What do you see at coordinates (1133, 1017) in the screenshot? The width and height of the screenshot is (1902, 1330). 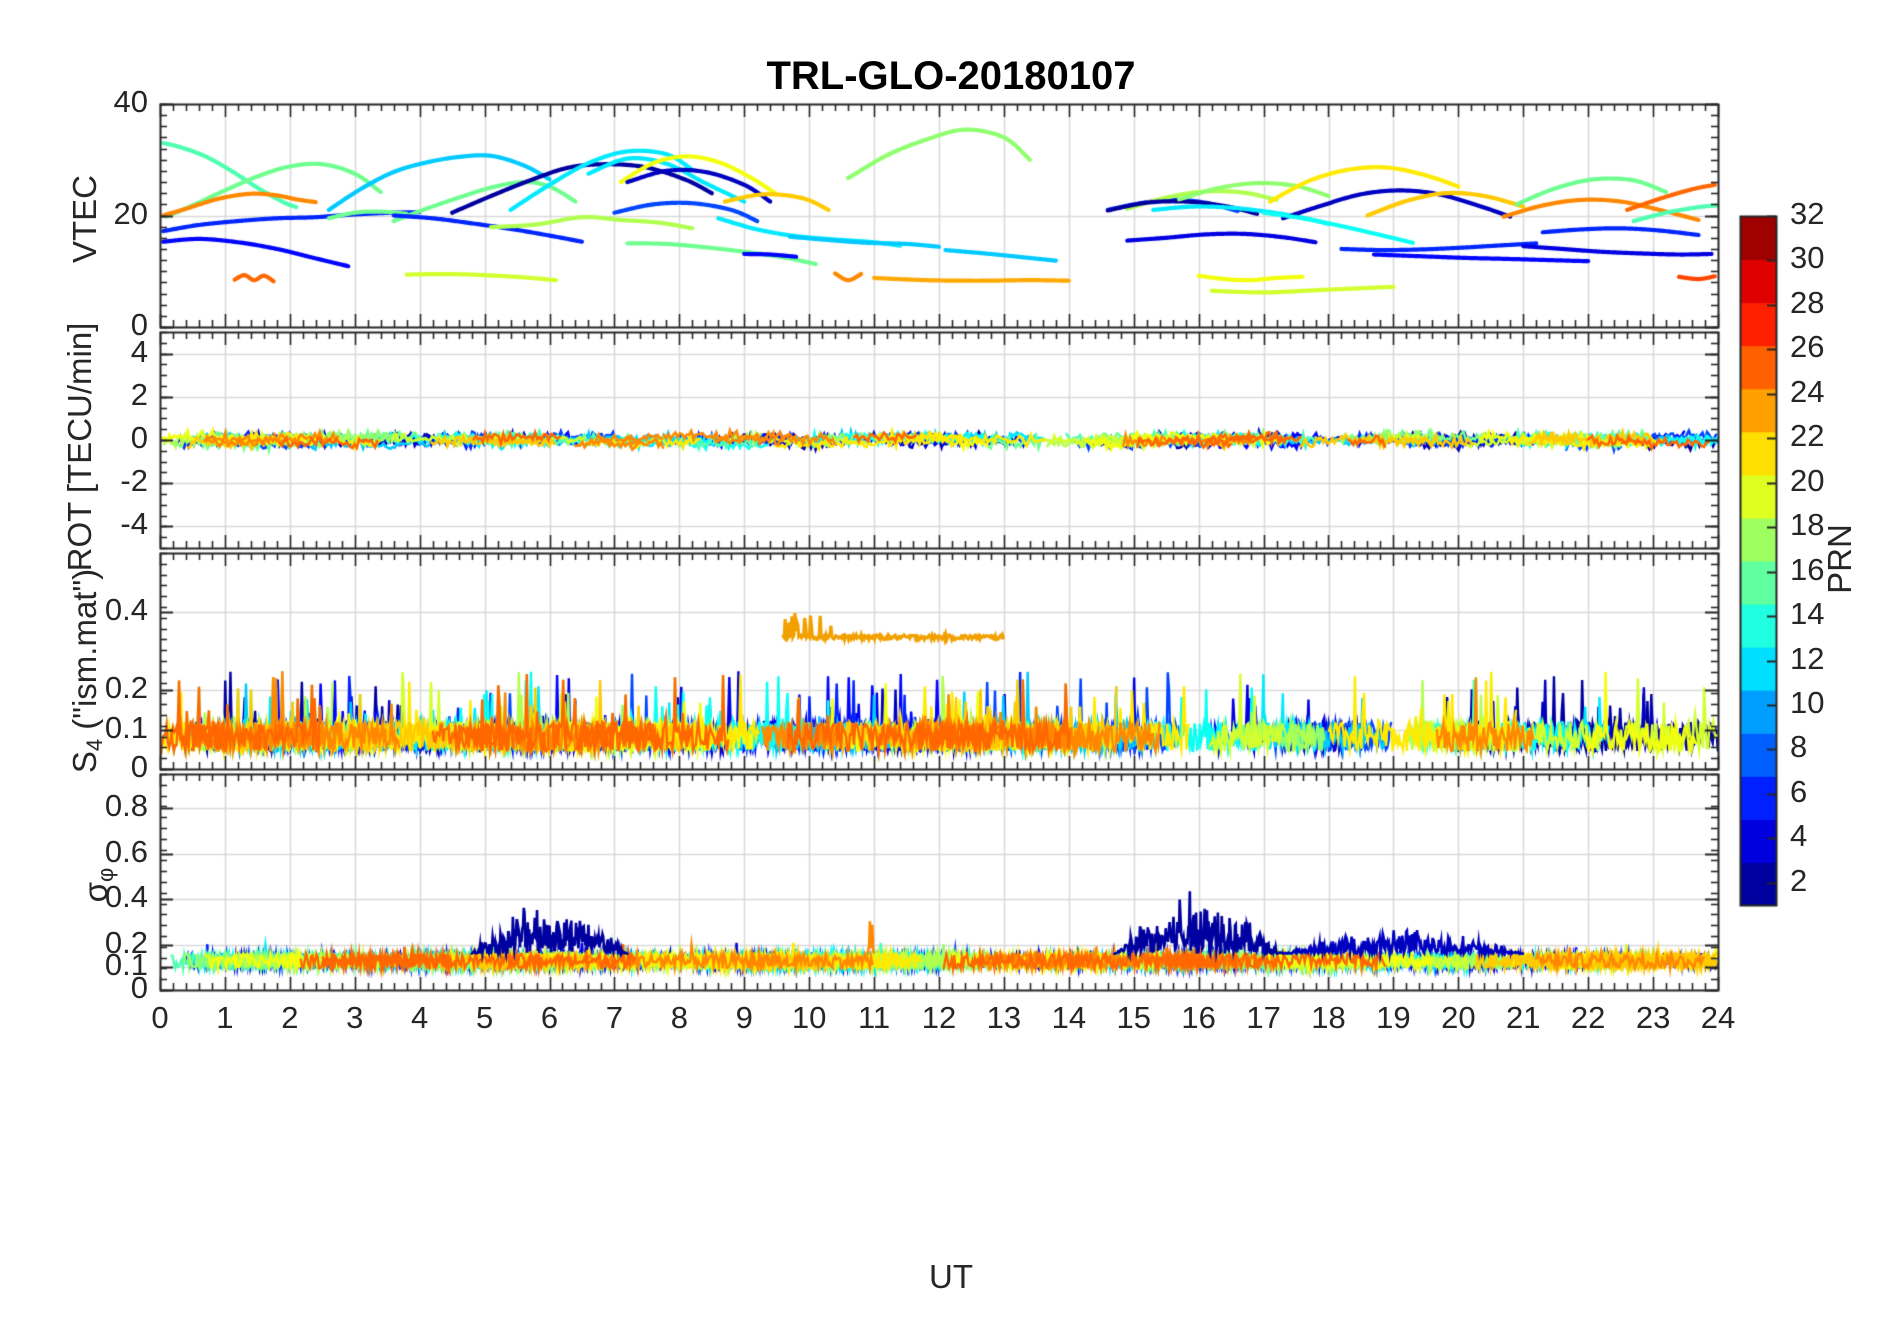 I see `x-tick-15: 15` at bounding box center [1133, 1017].